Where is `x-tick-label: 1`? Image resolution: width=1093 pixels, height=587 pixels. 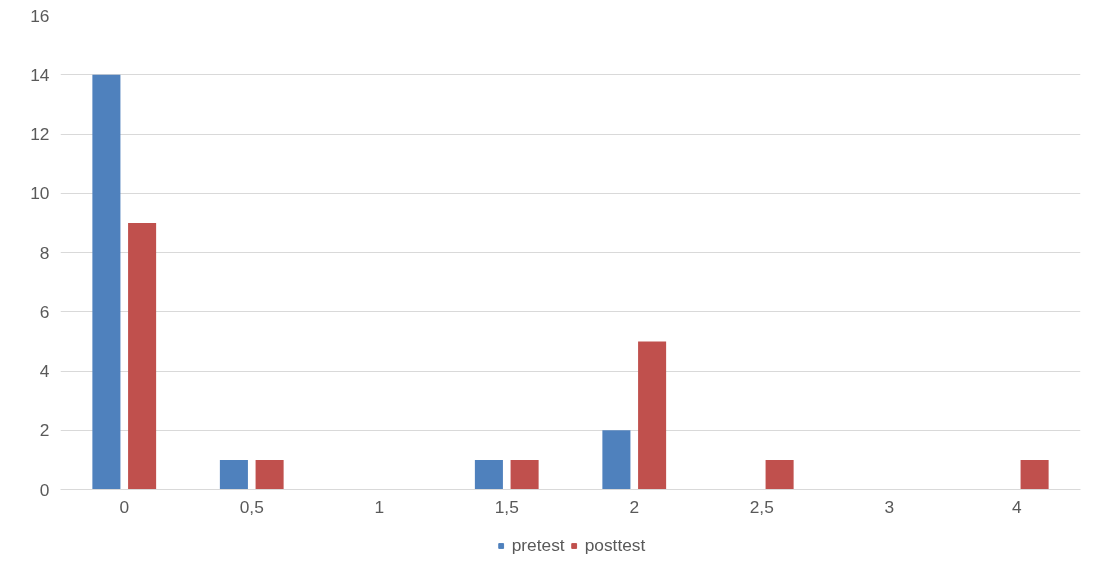 x-tick-label: 1 is located at coordinates (379, 506).